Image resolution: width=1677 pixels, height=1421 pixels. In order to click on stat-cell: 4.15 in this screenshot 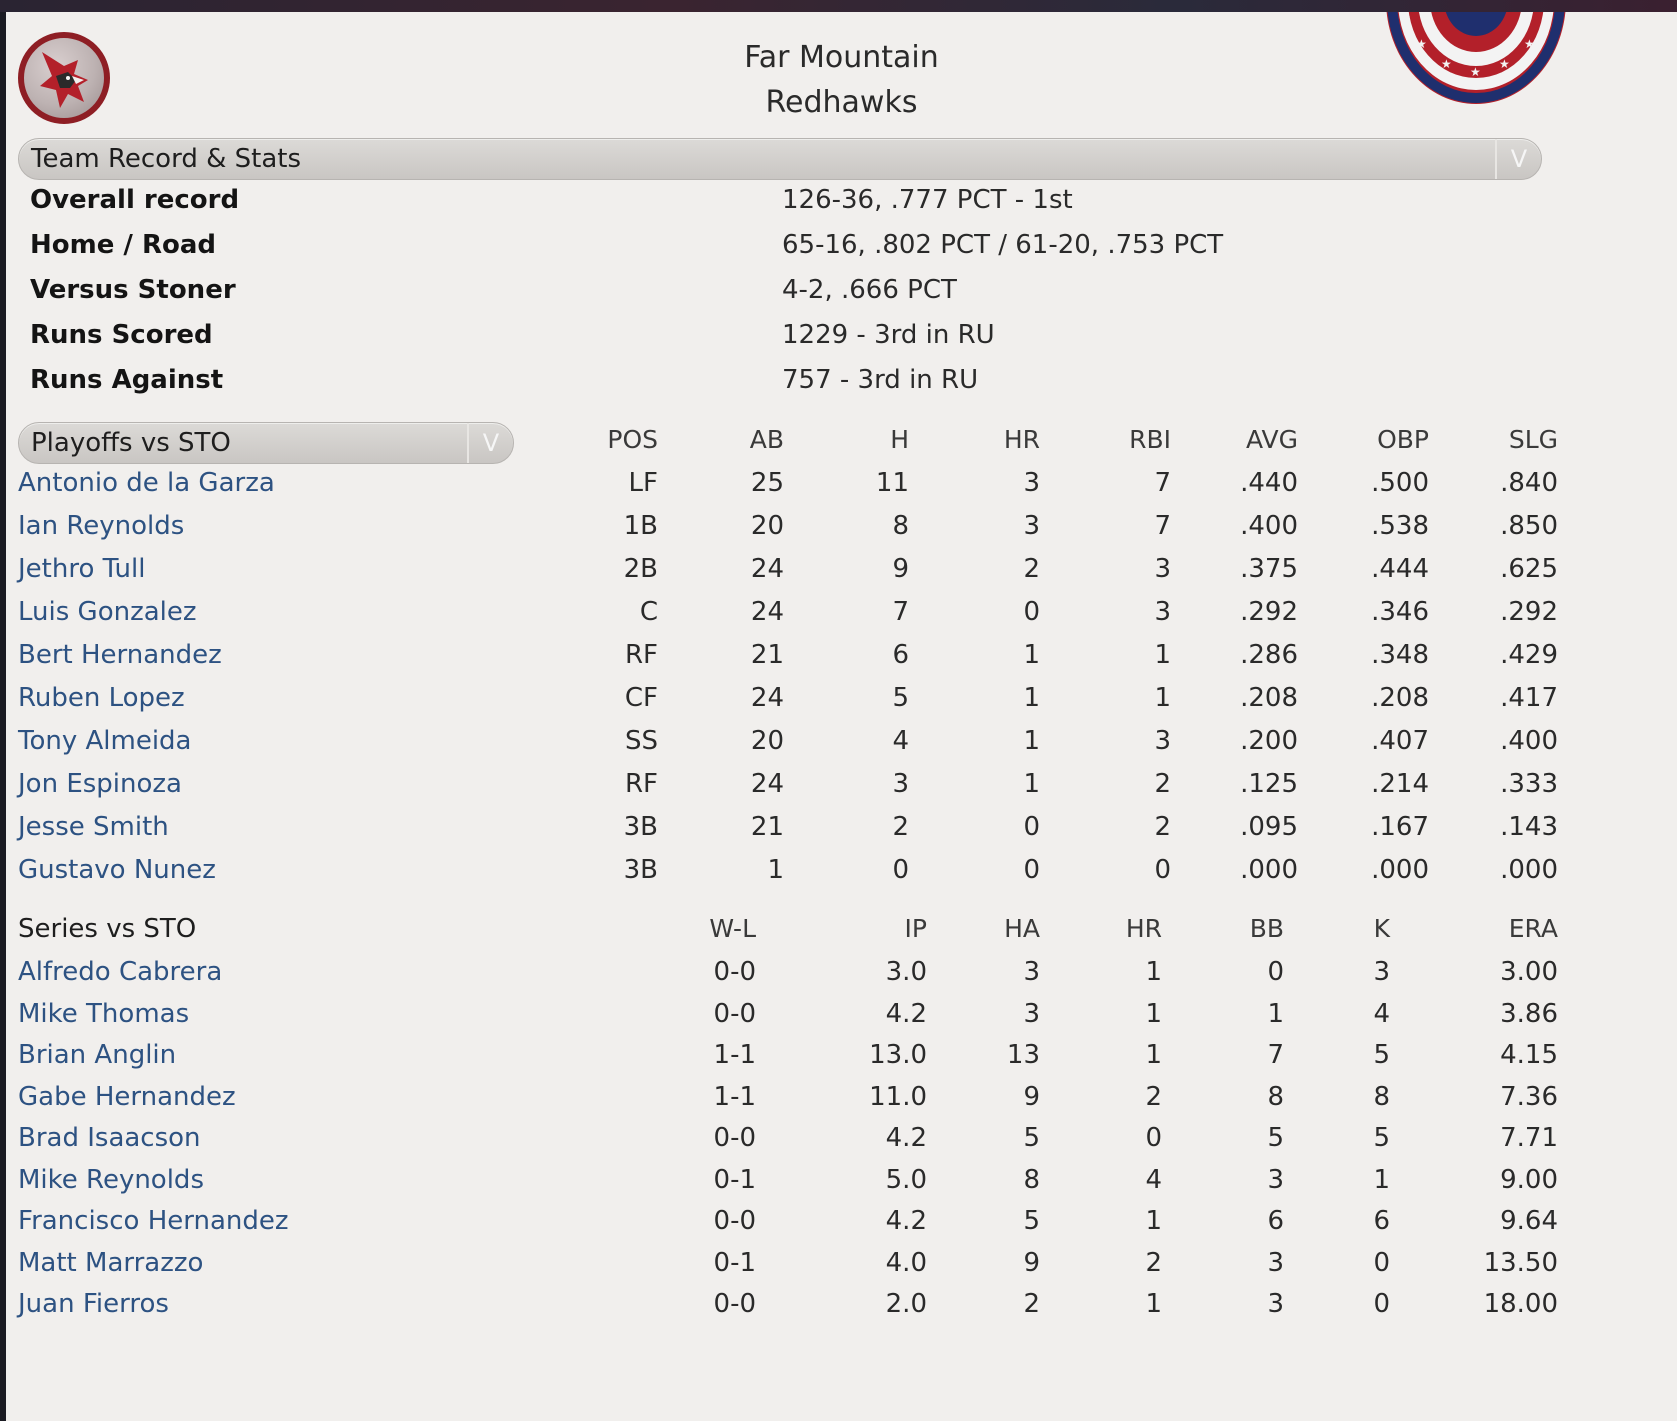, I will do `click(1529, 1055)`.